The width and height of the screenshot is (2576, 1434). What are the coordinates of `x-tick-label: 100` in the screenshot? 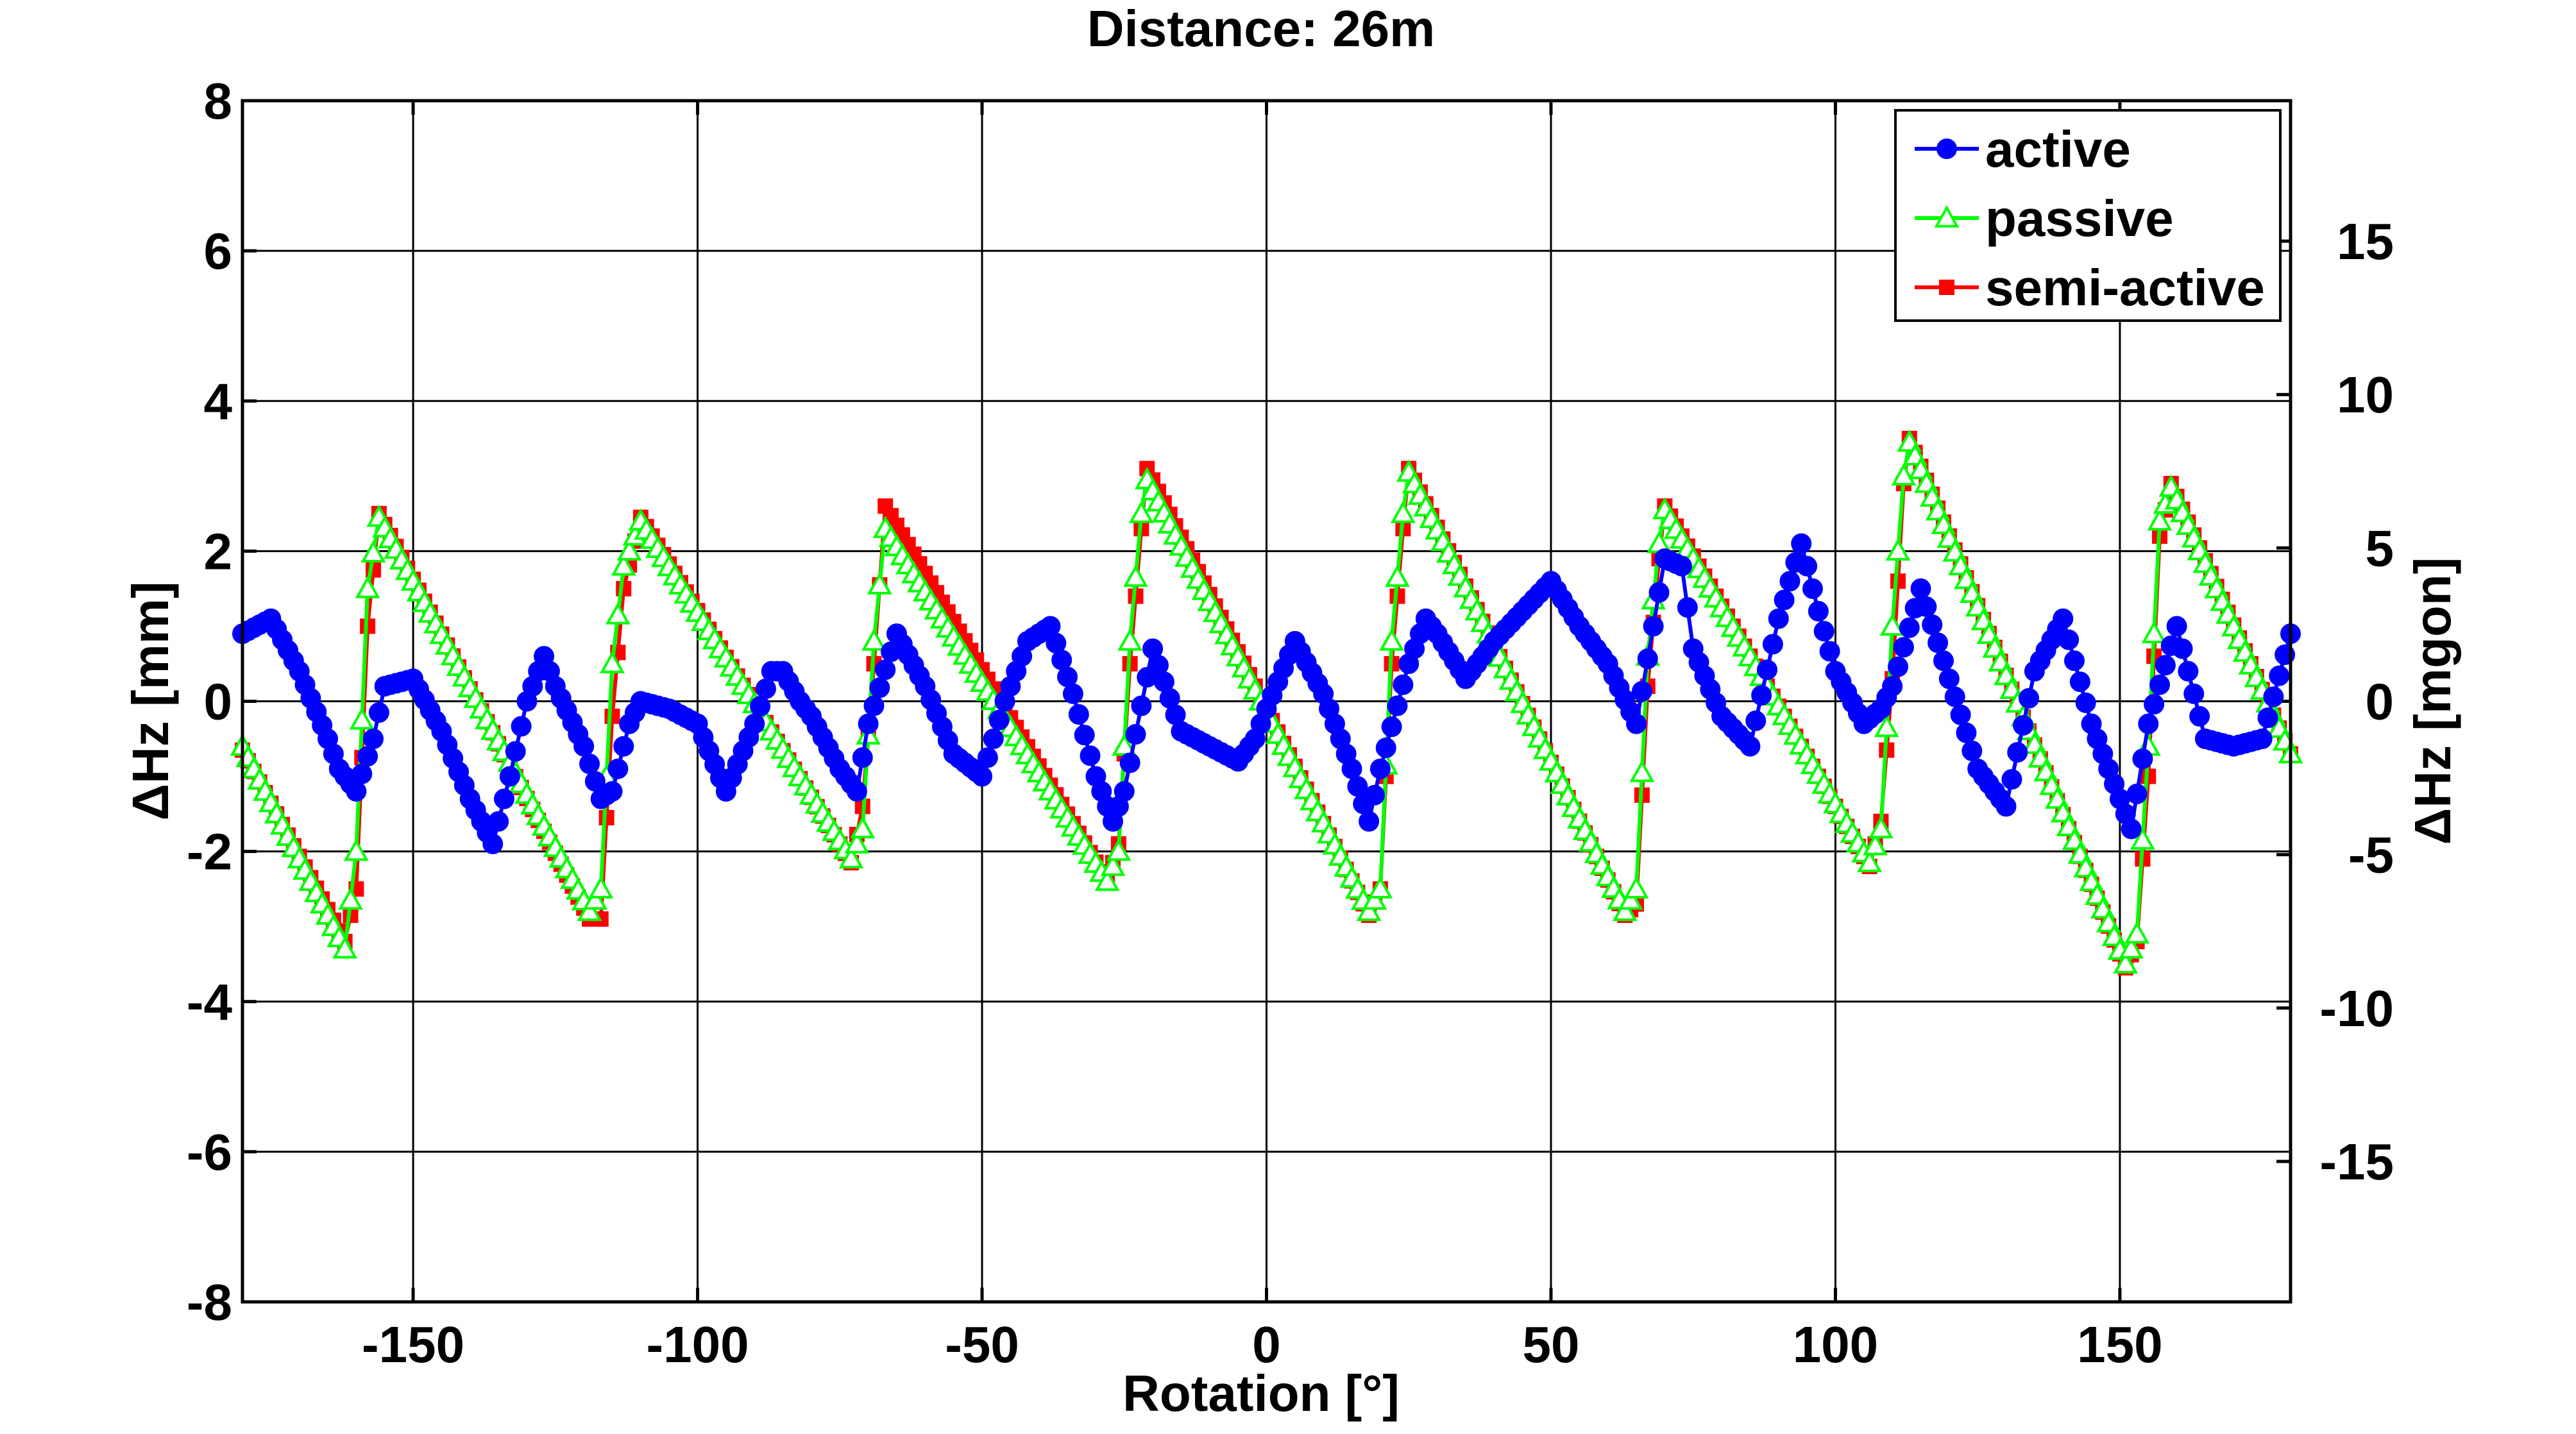 It's located at (1835, 1344).